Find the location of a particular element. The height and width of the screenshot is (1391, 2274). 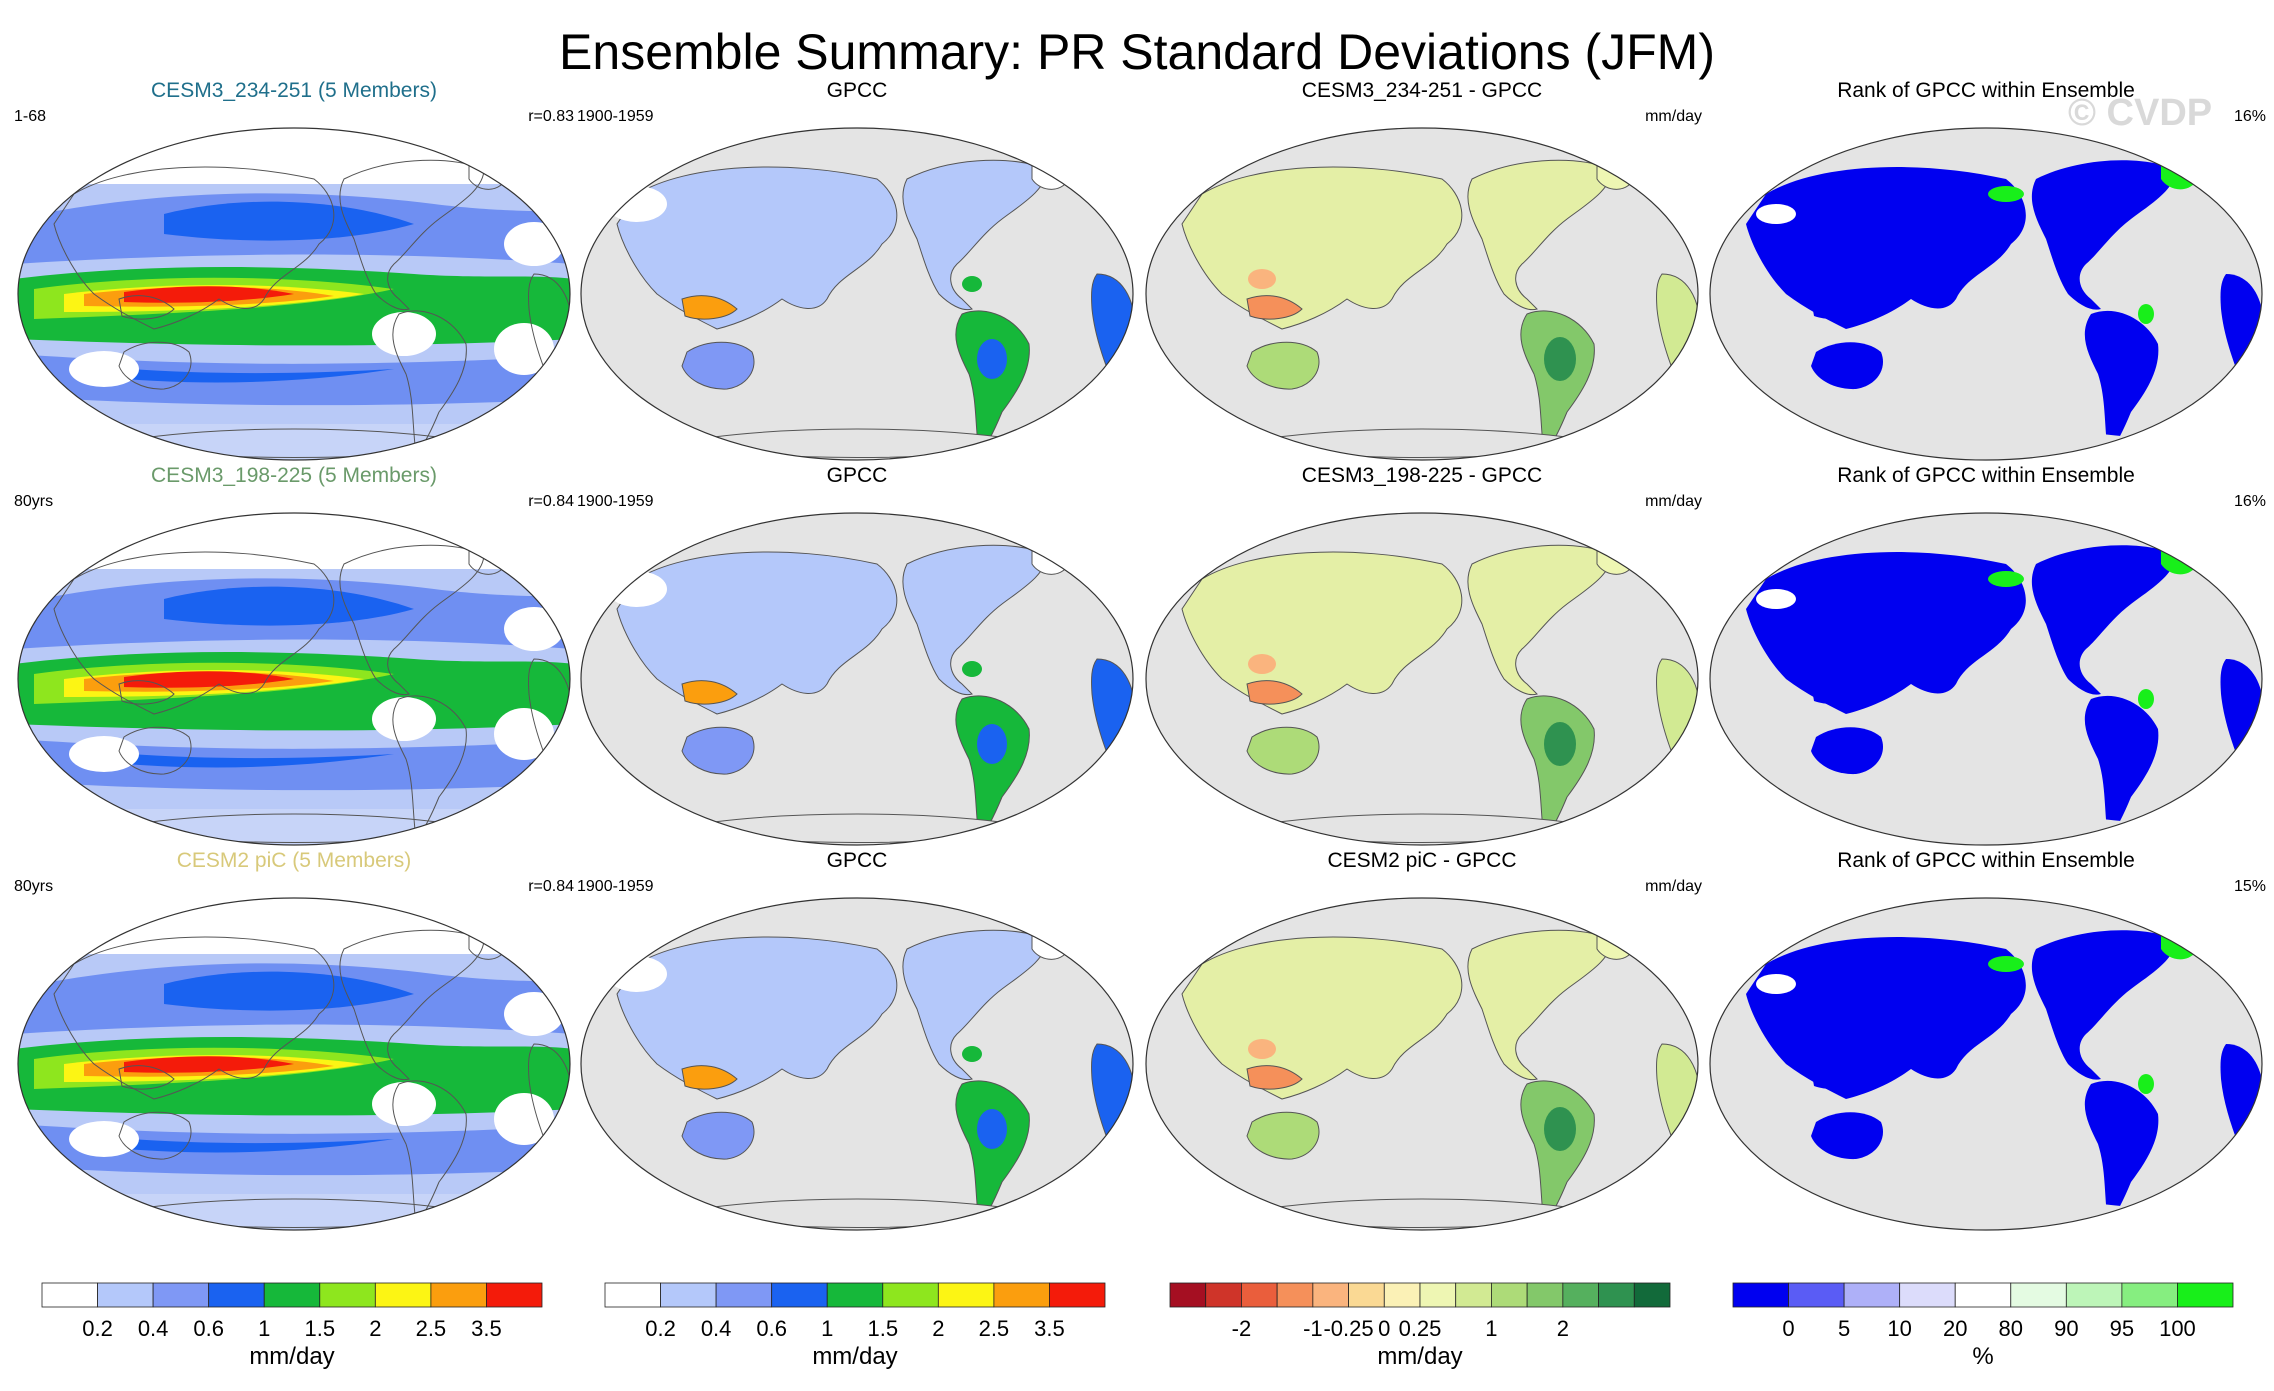

panel-title: CESM3_234-251 (5 Members) is located at coordinates (294, 90).